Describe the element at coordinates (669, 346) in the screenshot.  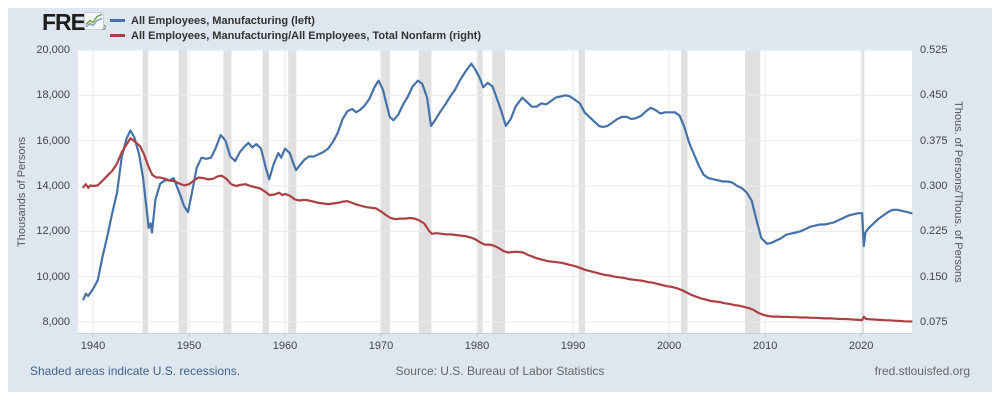
I see `x-tick-label: 2000` at that location.